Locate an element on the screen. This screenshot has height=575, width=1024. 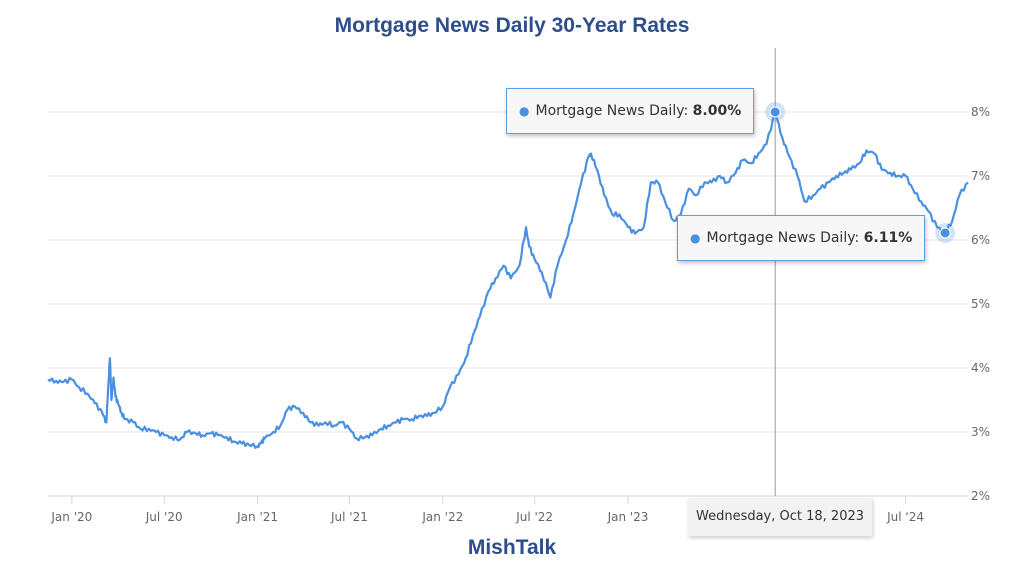
y-tick-label: 5% is located at coordinates (980, 304).